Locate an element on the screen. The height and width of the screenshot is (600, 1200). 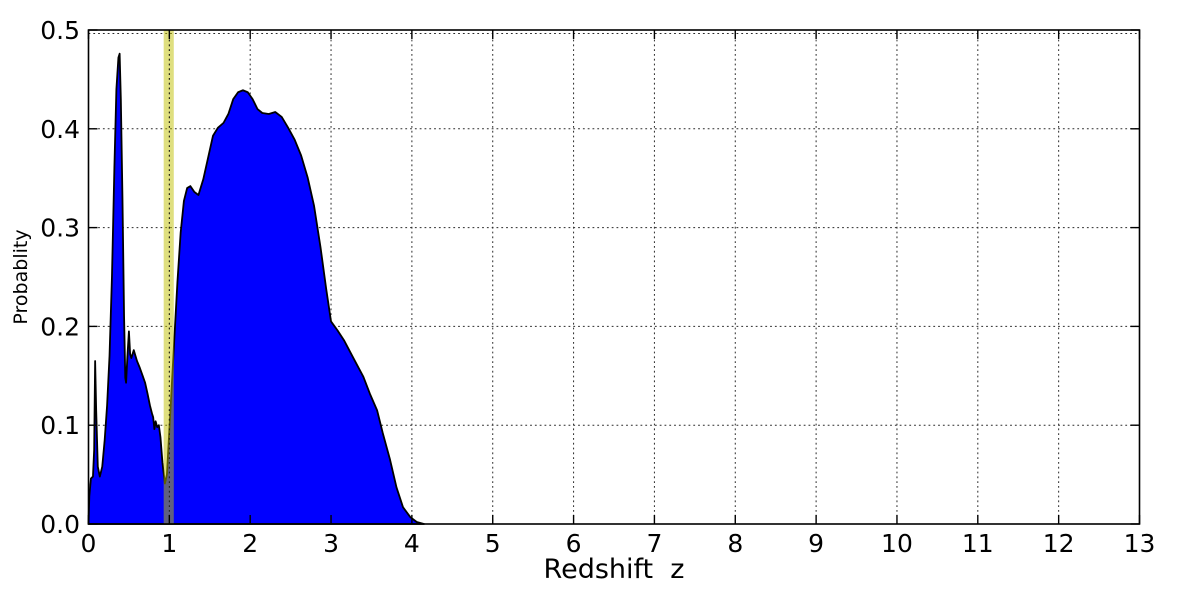
y-tick-label: 0.2 is located at coordinates (60, 326).